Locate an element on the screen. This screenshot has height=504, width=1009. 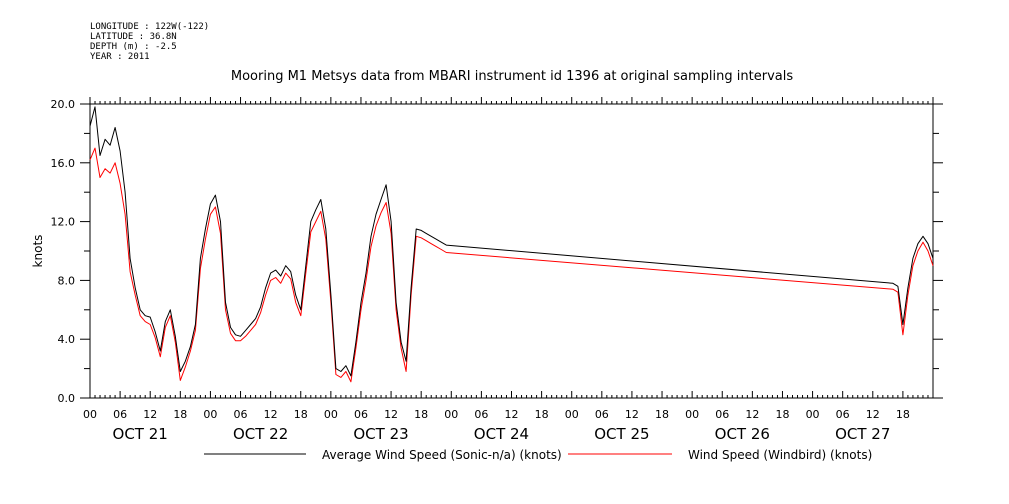
longitude-label: LONGITUDE : 122W(-122) is located at coordinates (149, 27).